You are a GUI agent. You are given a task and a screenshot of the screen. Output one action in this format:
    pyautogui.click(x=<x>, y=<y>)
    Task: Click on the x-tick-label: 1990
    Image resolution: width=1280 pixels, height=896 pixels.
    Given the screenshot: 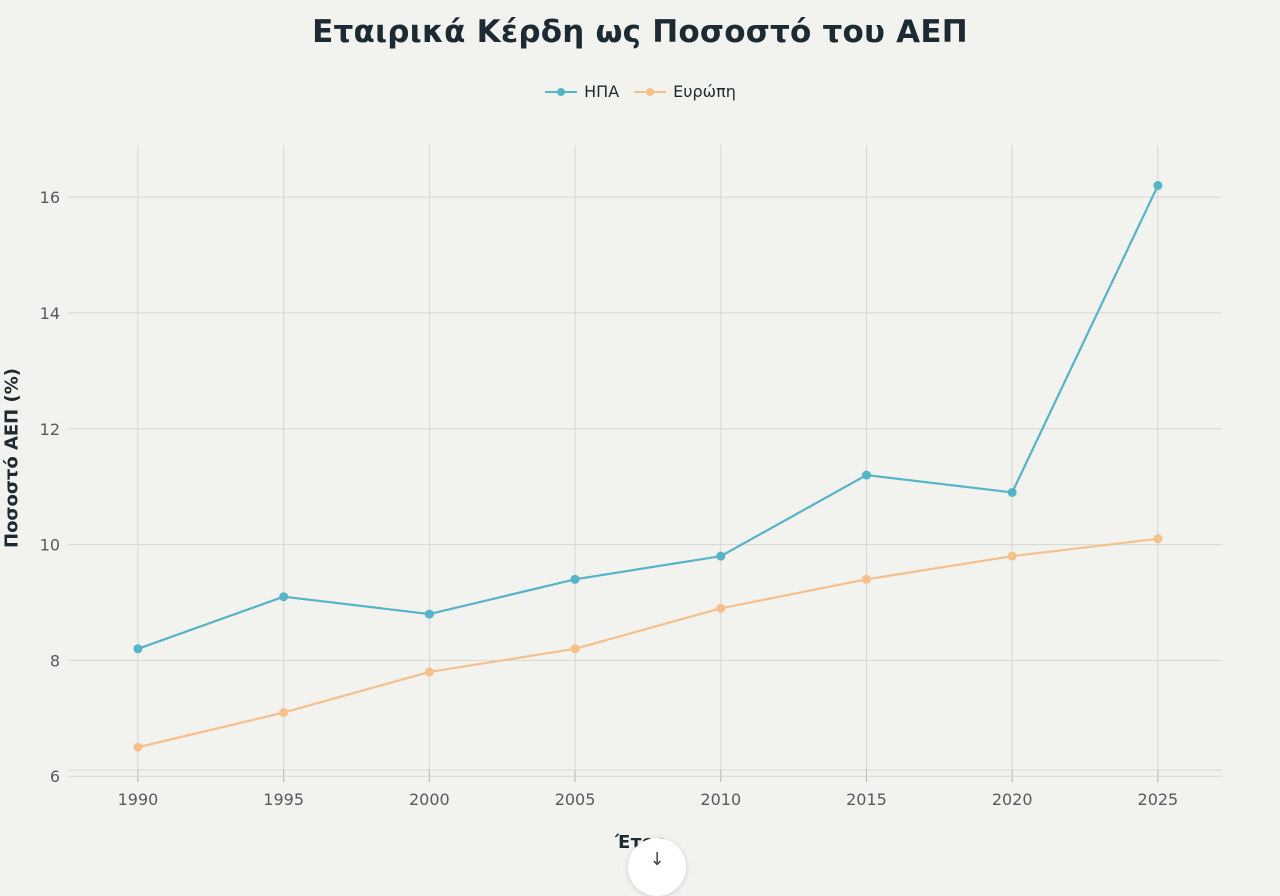 What is the action you would take?
    pyautogui.click(x=138, y=799)
    